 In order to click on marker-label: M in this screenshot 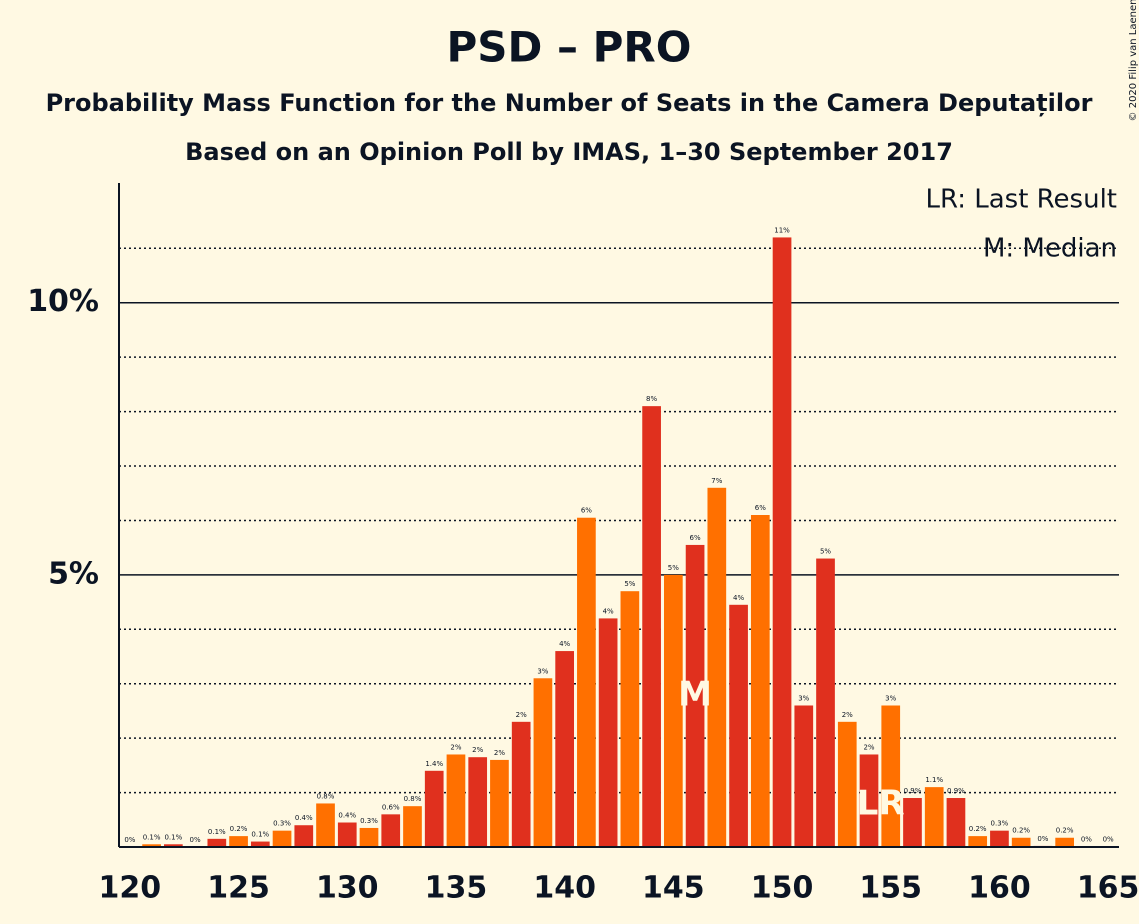, I will do `click(695, 694)`.